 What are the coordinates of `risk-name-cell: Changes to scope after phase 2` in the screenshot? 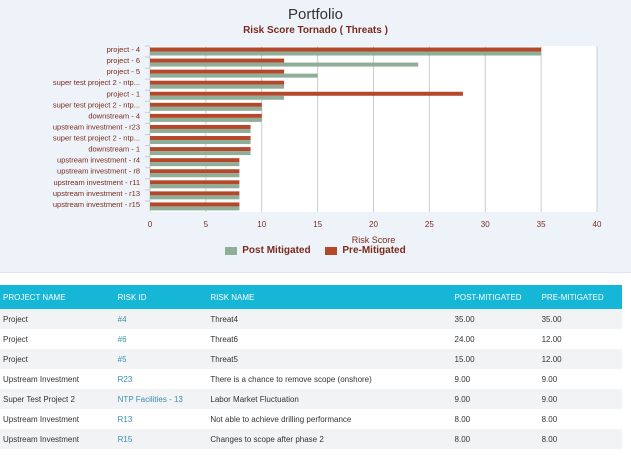 It's located at (329, 439).